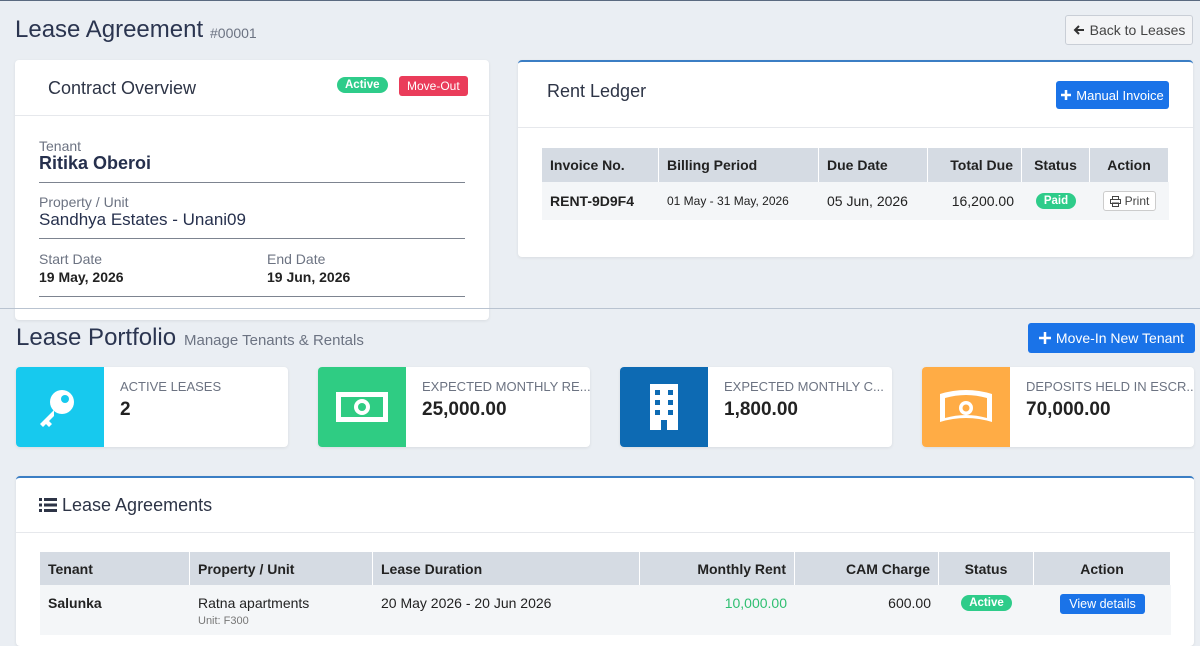  I want to click on table-cell: RENT-9D9F4, so click(600, 201).